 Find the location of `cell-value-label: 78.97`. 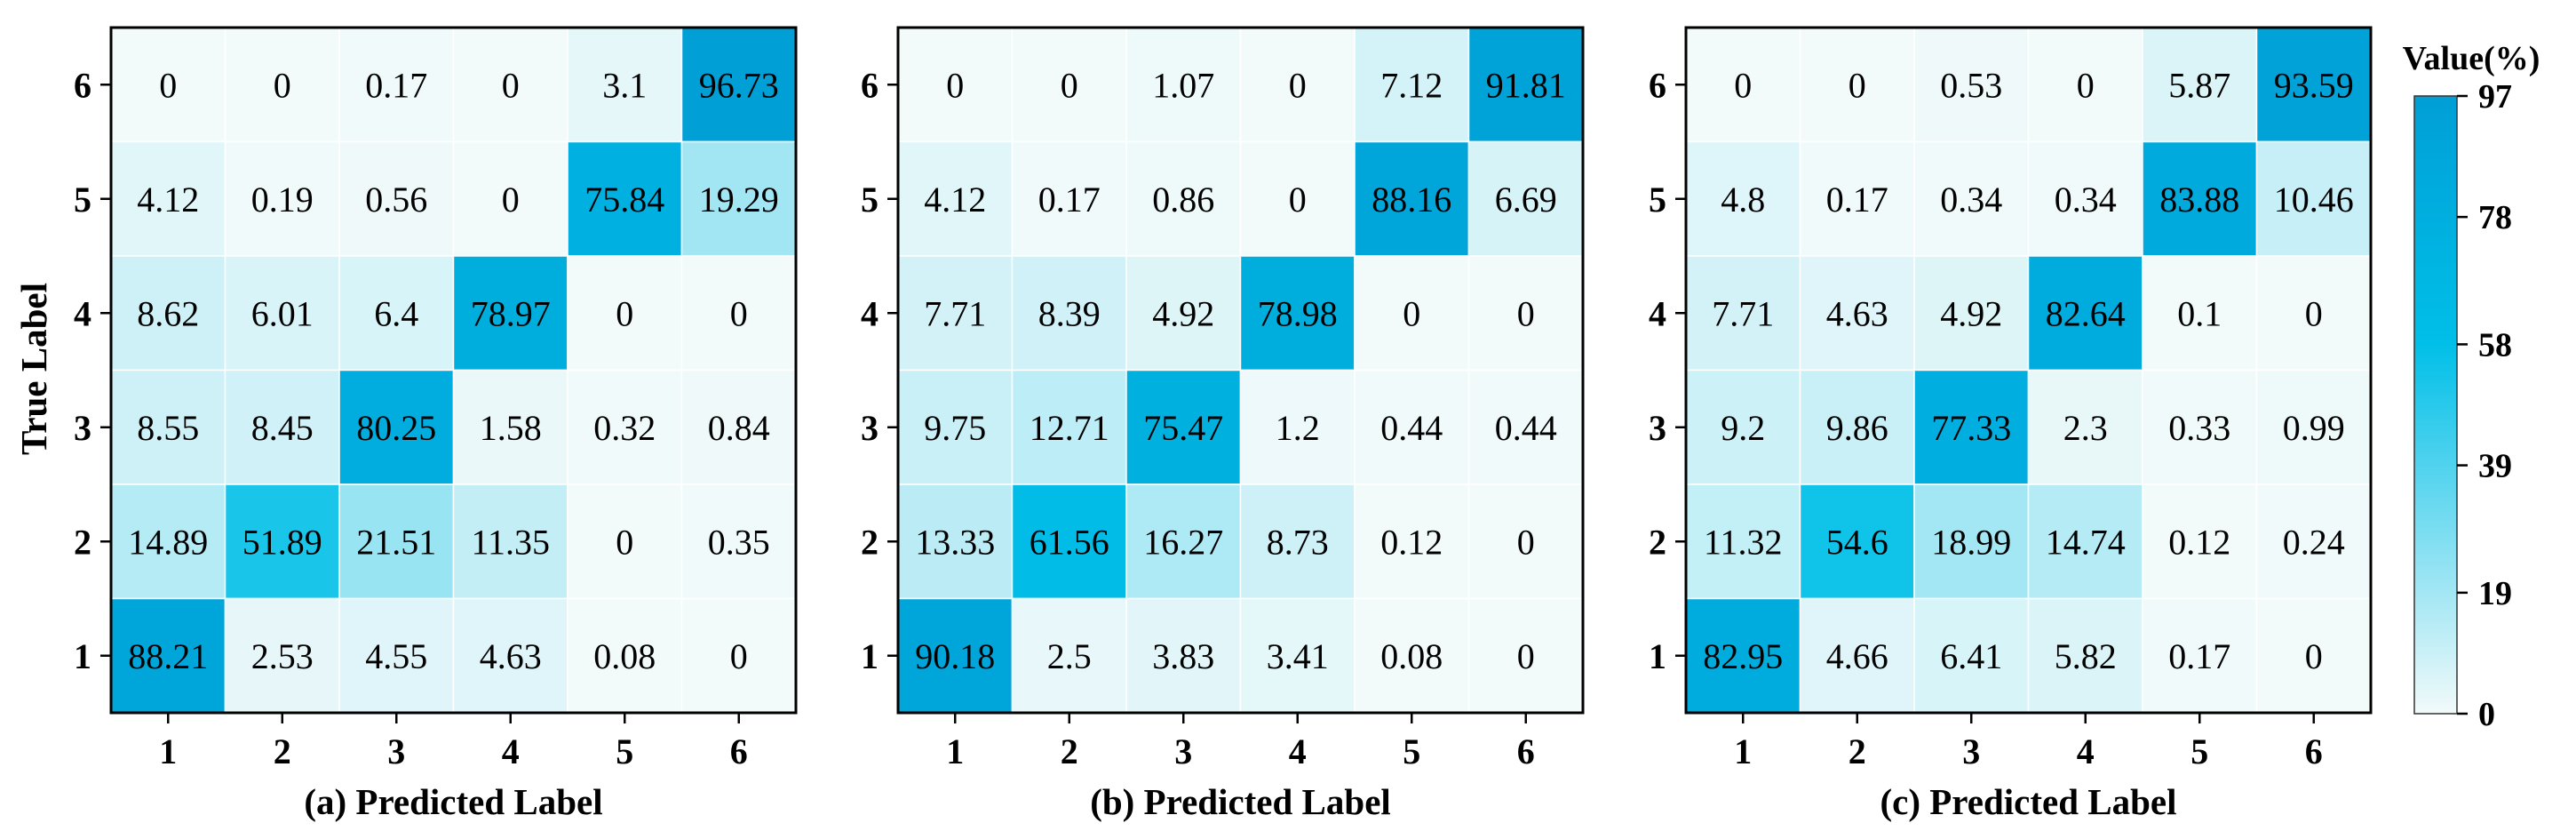

cell-value-label: 78.97 is located at coordinates (511, 313).